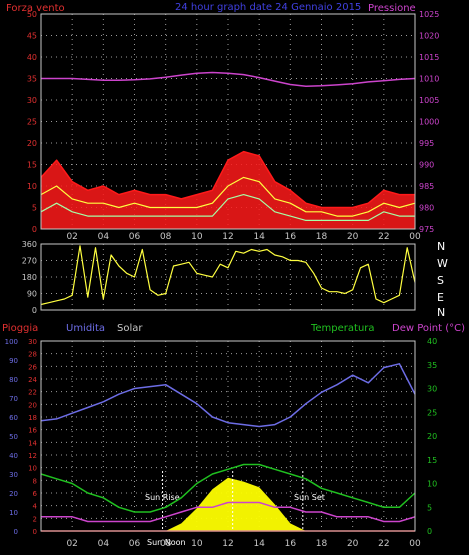 This screenshot has width=469, height=555. I want to click on temperature-line, so click(228, 488).